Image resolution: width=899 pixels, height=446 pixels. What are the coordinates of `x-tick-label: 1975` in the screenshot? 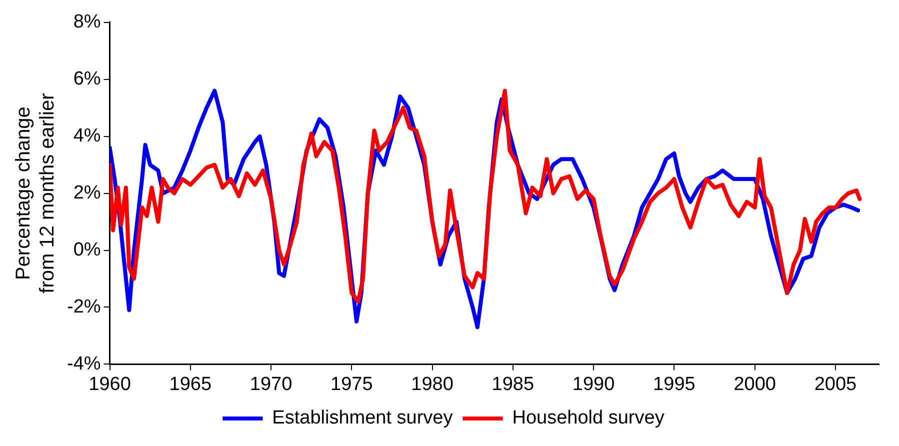 It's located at (351, 384).